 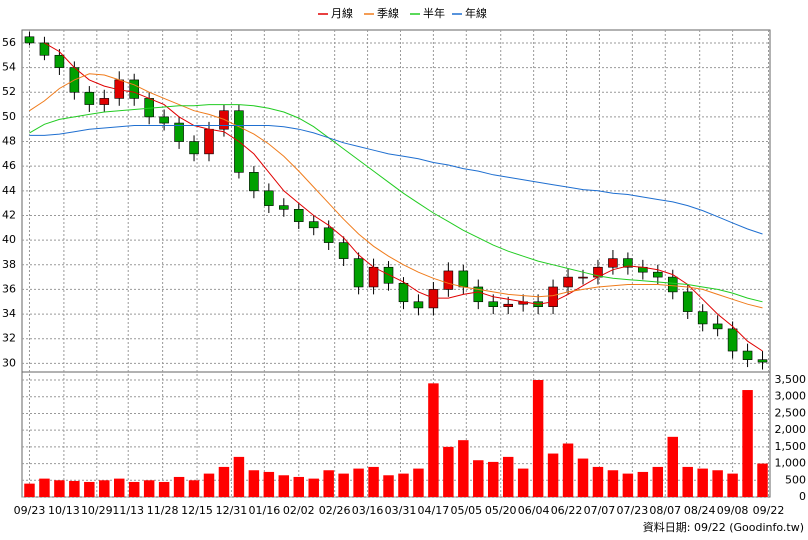 I want to click on y-tick-label: 32, so click(x=9, y=338).